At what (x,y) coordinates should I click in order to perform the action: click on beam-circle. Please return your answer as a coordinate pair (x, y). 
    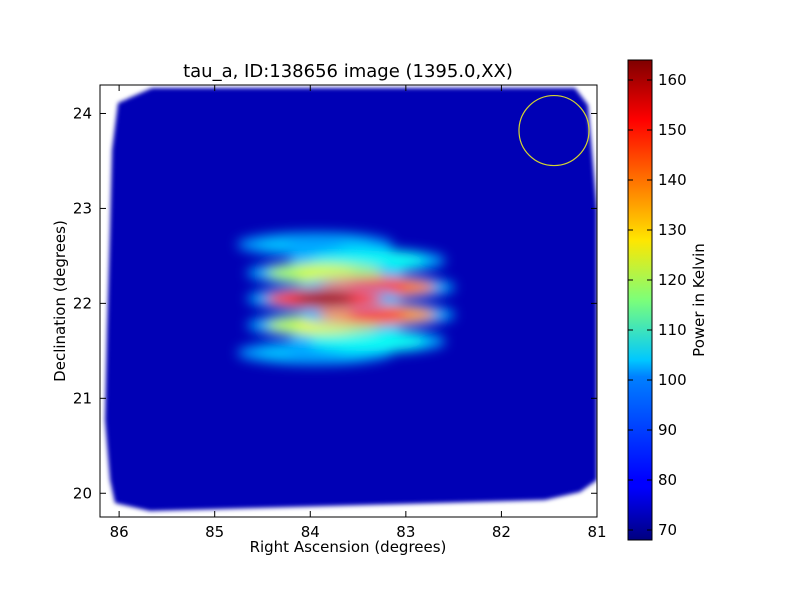
    Looking at the image, I should click on (554, 130).